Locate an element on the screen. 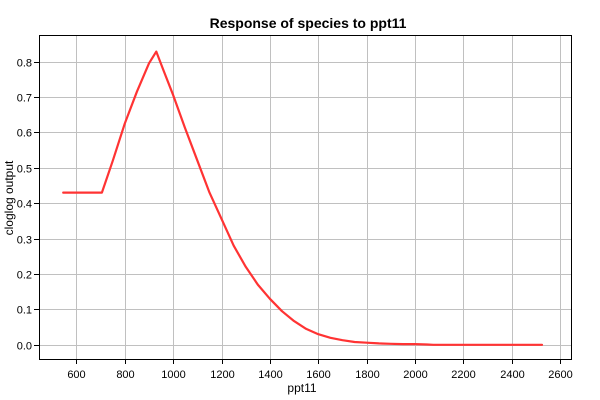 This screenshot has width=600, height=400. y-tick-label: 0.6 is located at coordinates (24, 134).